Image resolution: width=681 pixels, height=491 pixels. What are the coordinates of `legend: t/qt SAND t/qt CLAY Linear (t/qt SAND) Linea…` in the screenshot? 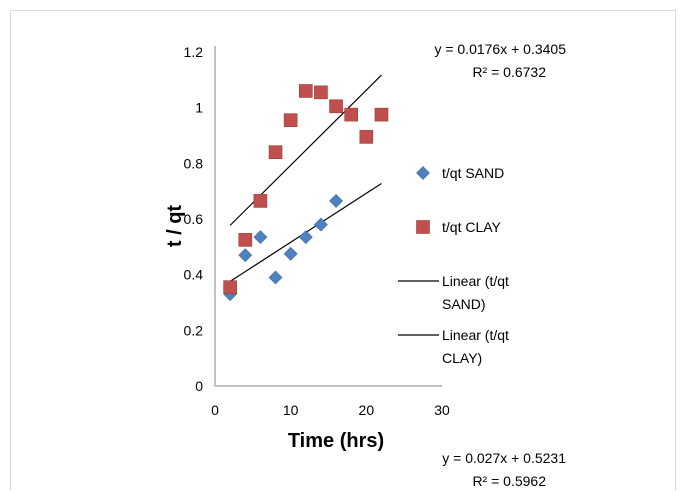 It's located at (453, 265).